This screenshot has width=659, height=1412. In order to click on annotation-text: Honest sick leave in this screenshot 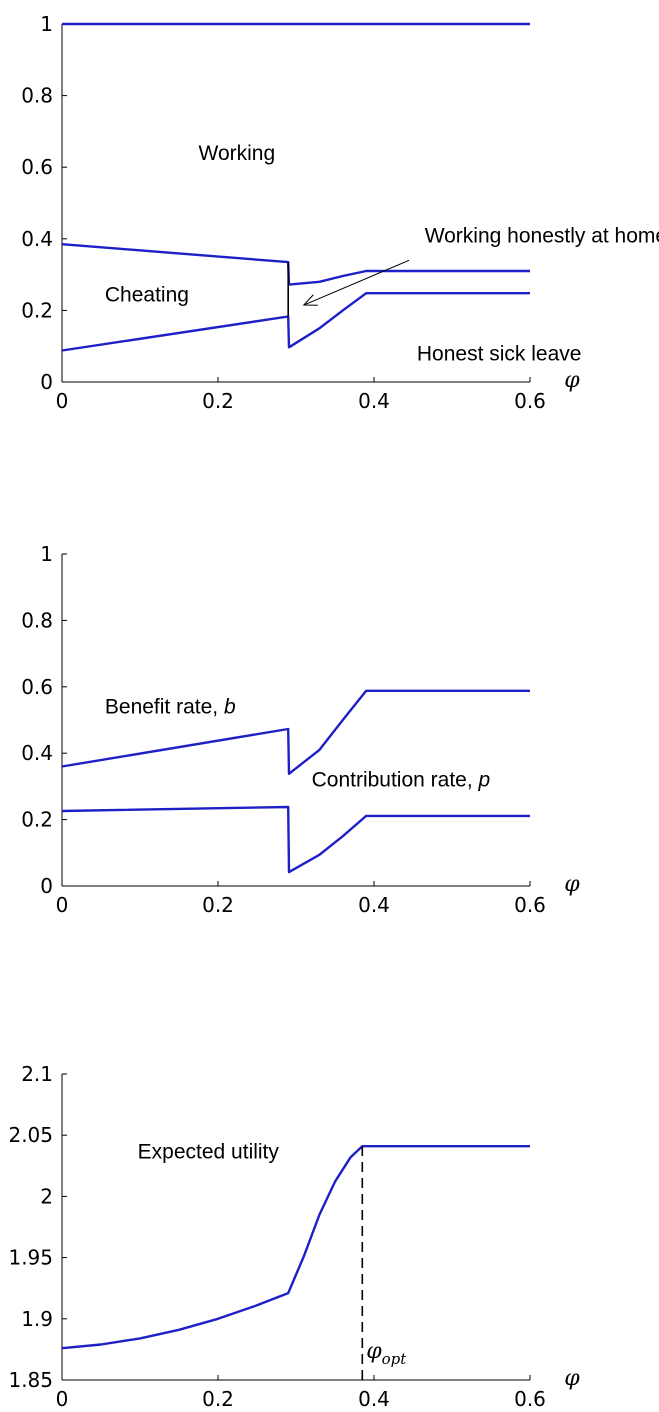, I will do `click(499, 354)`.